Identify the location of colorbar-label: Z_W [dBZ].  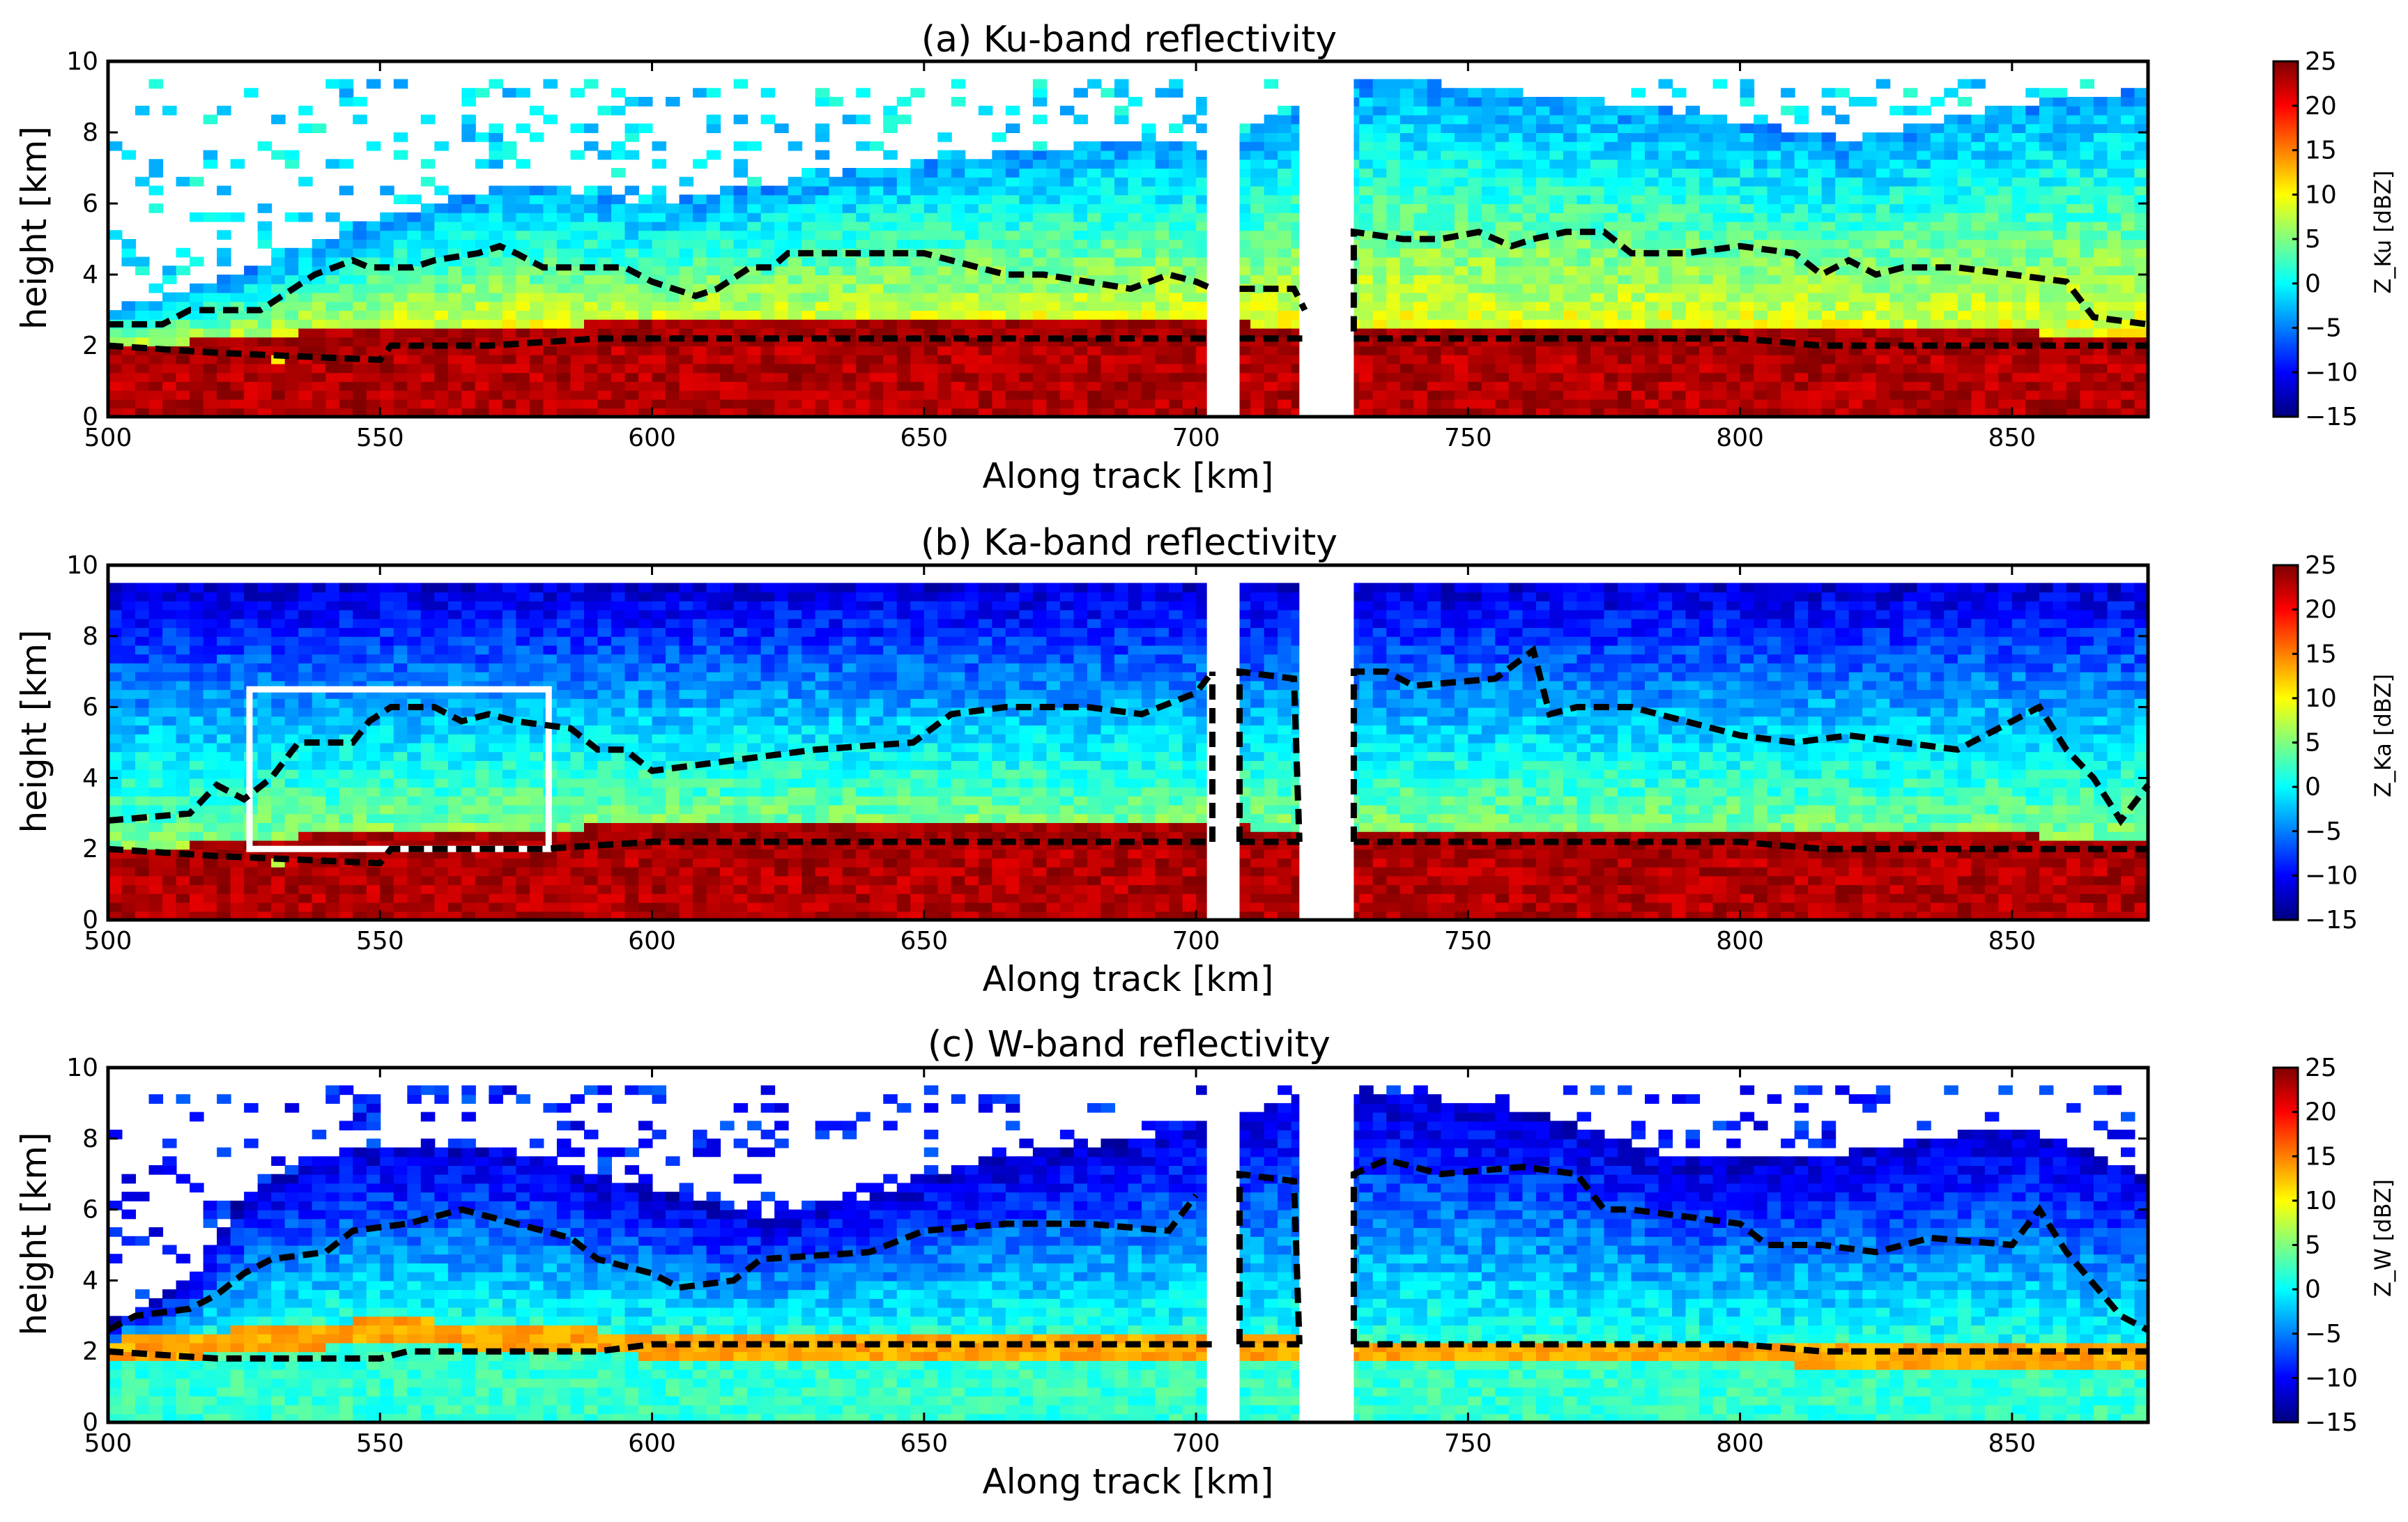
(2383, 1238).